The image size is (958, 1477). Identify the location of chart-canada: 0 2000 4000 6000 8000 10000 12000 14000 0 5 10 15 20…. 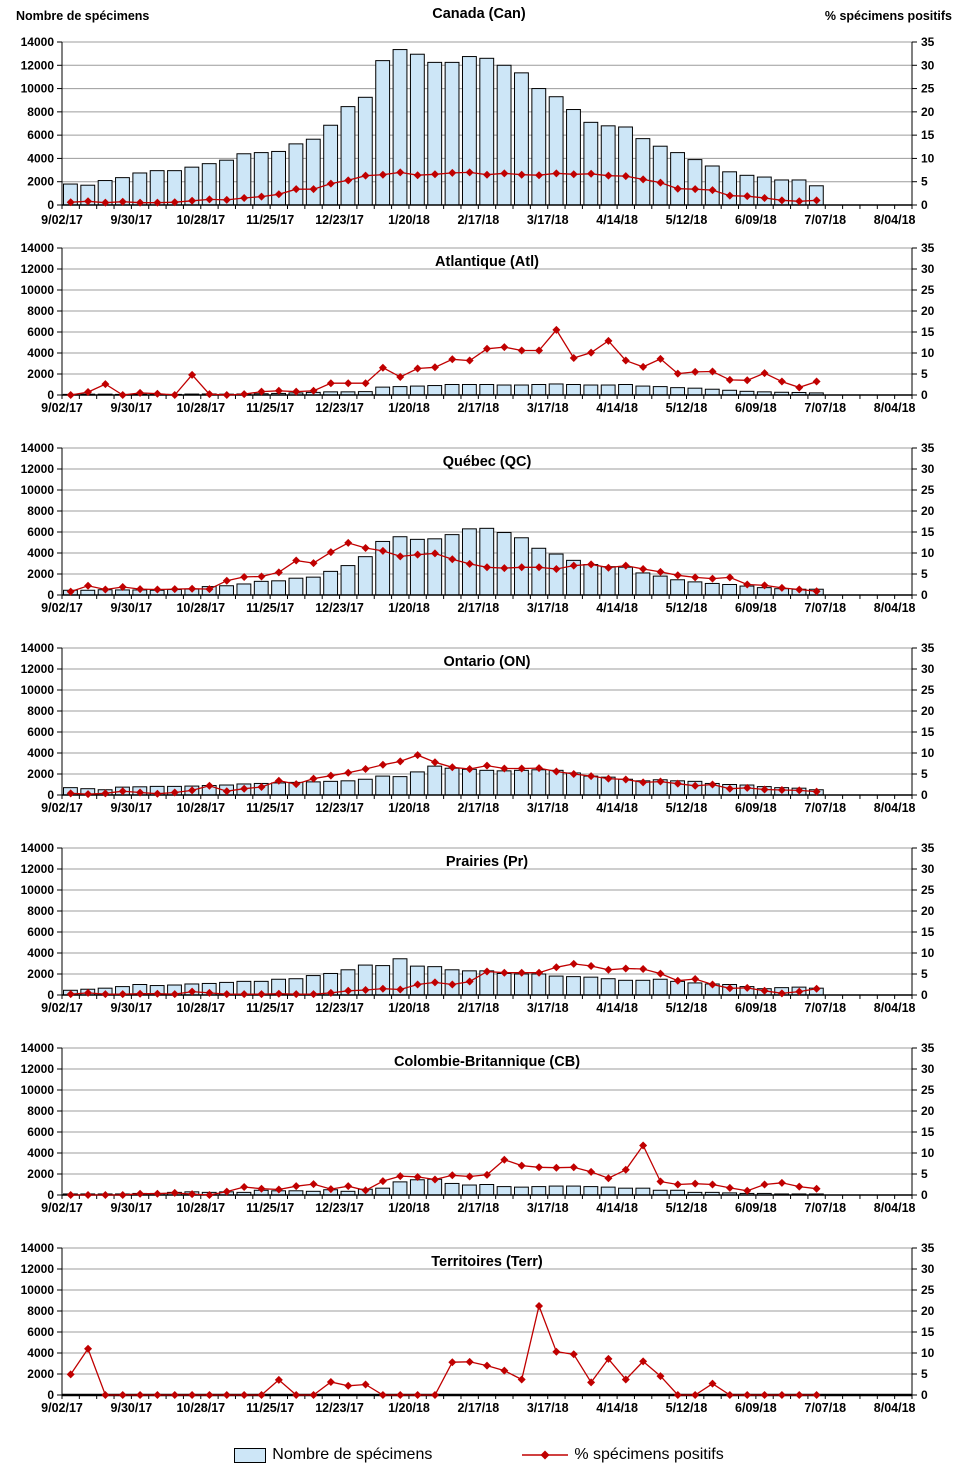
(479, 130).